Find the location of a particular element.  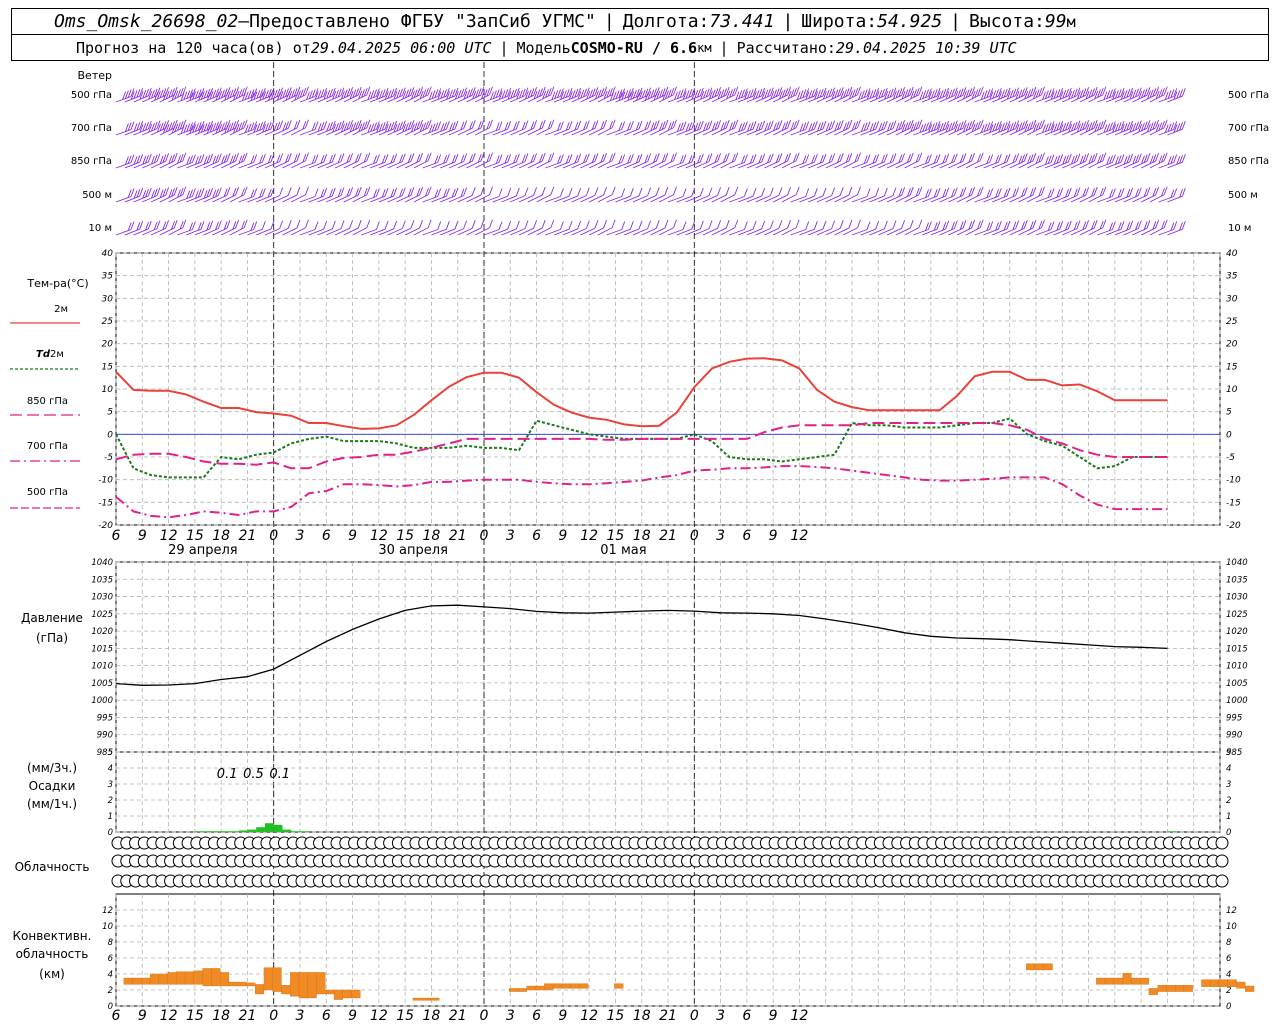

y-tick-label-right: 3 is located at coordinates (1228, 785).